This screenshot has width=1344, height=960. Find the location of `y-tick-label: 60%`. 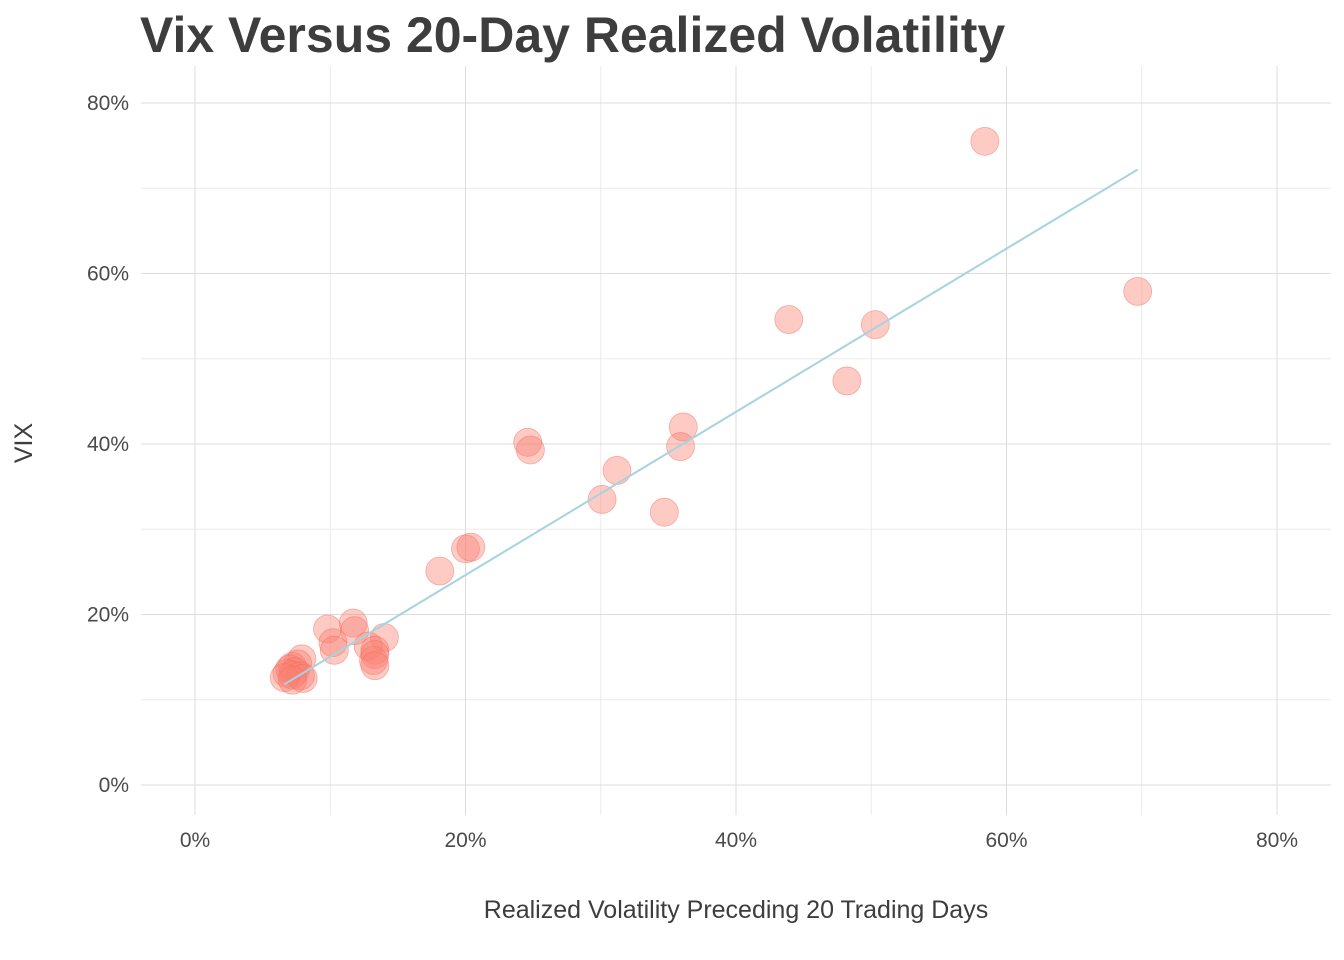

y-tick-label: 60% is located at coordinates (108, 274).